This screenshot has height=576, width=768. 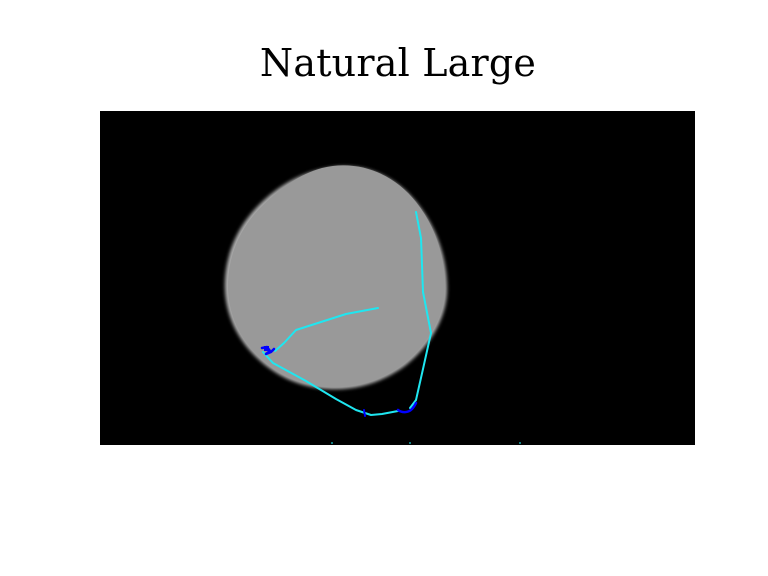 I want to click on blue-tick-bottom, so click(x=364, y=413).